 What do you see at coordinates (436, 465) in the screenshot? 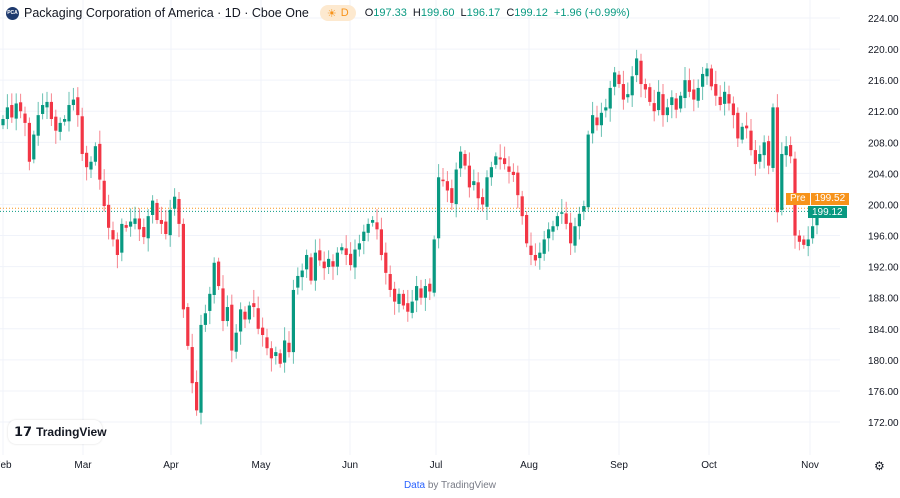
I see `x-tick-label: Jul` at bounding box center [436, 465].